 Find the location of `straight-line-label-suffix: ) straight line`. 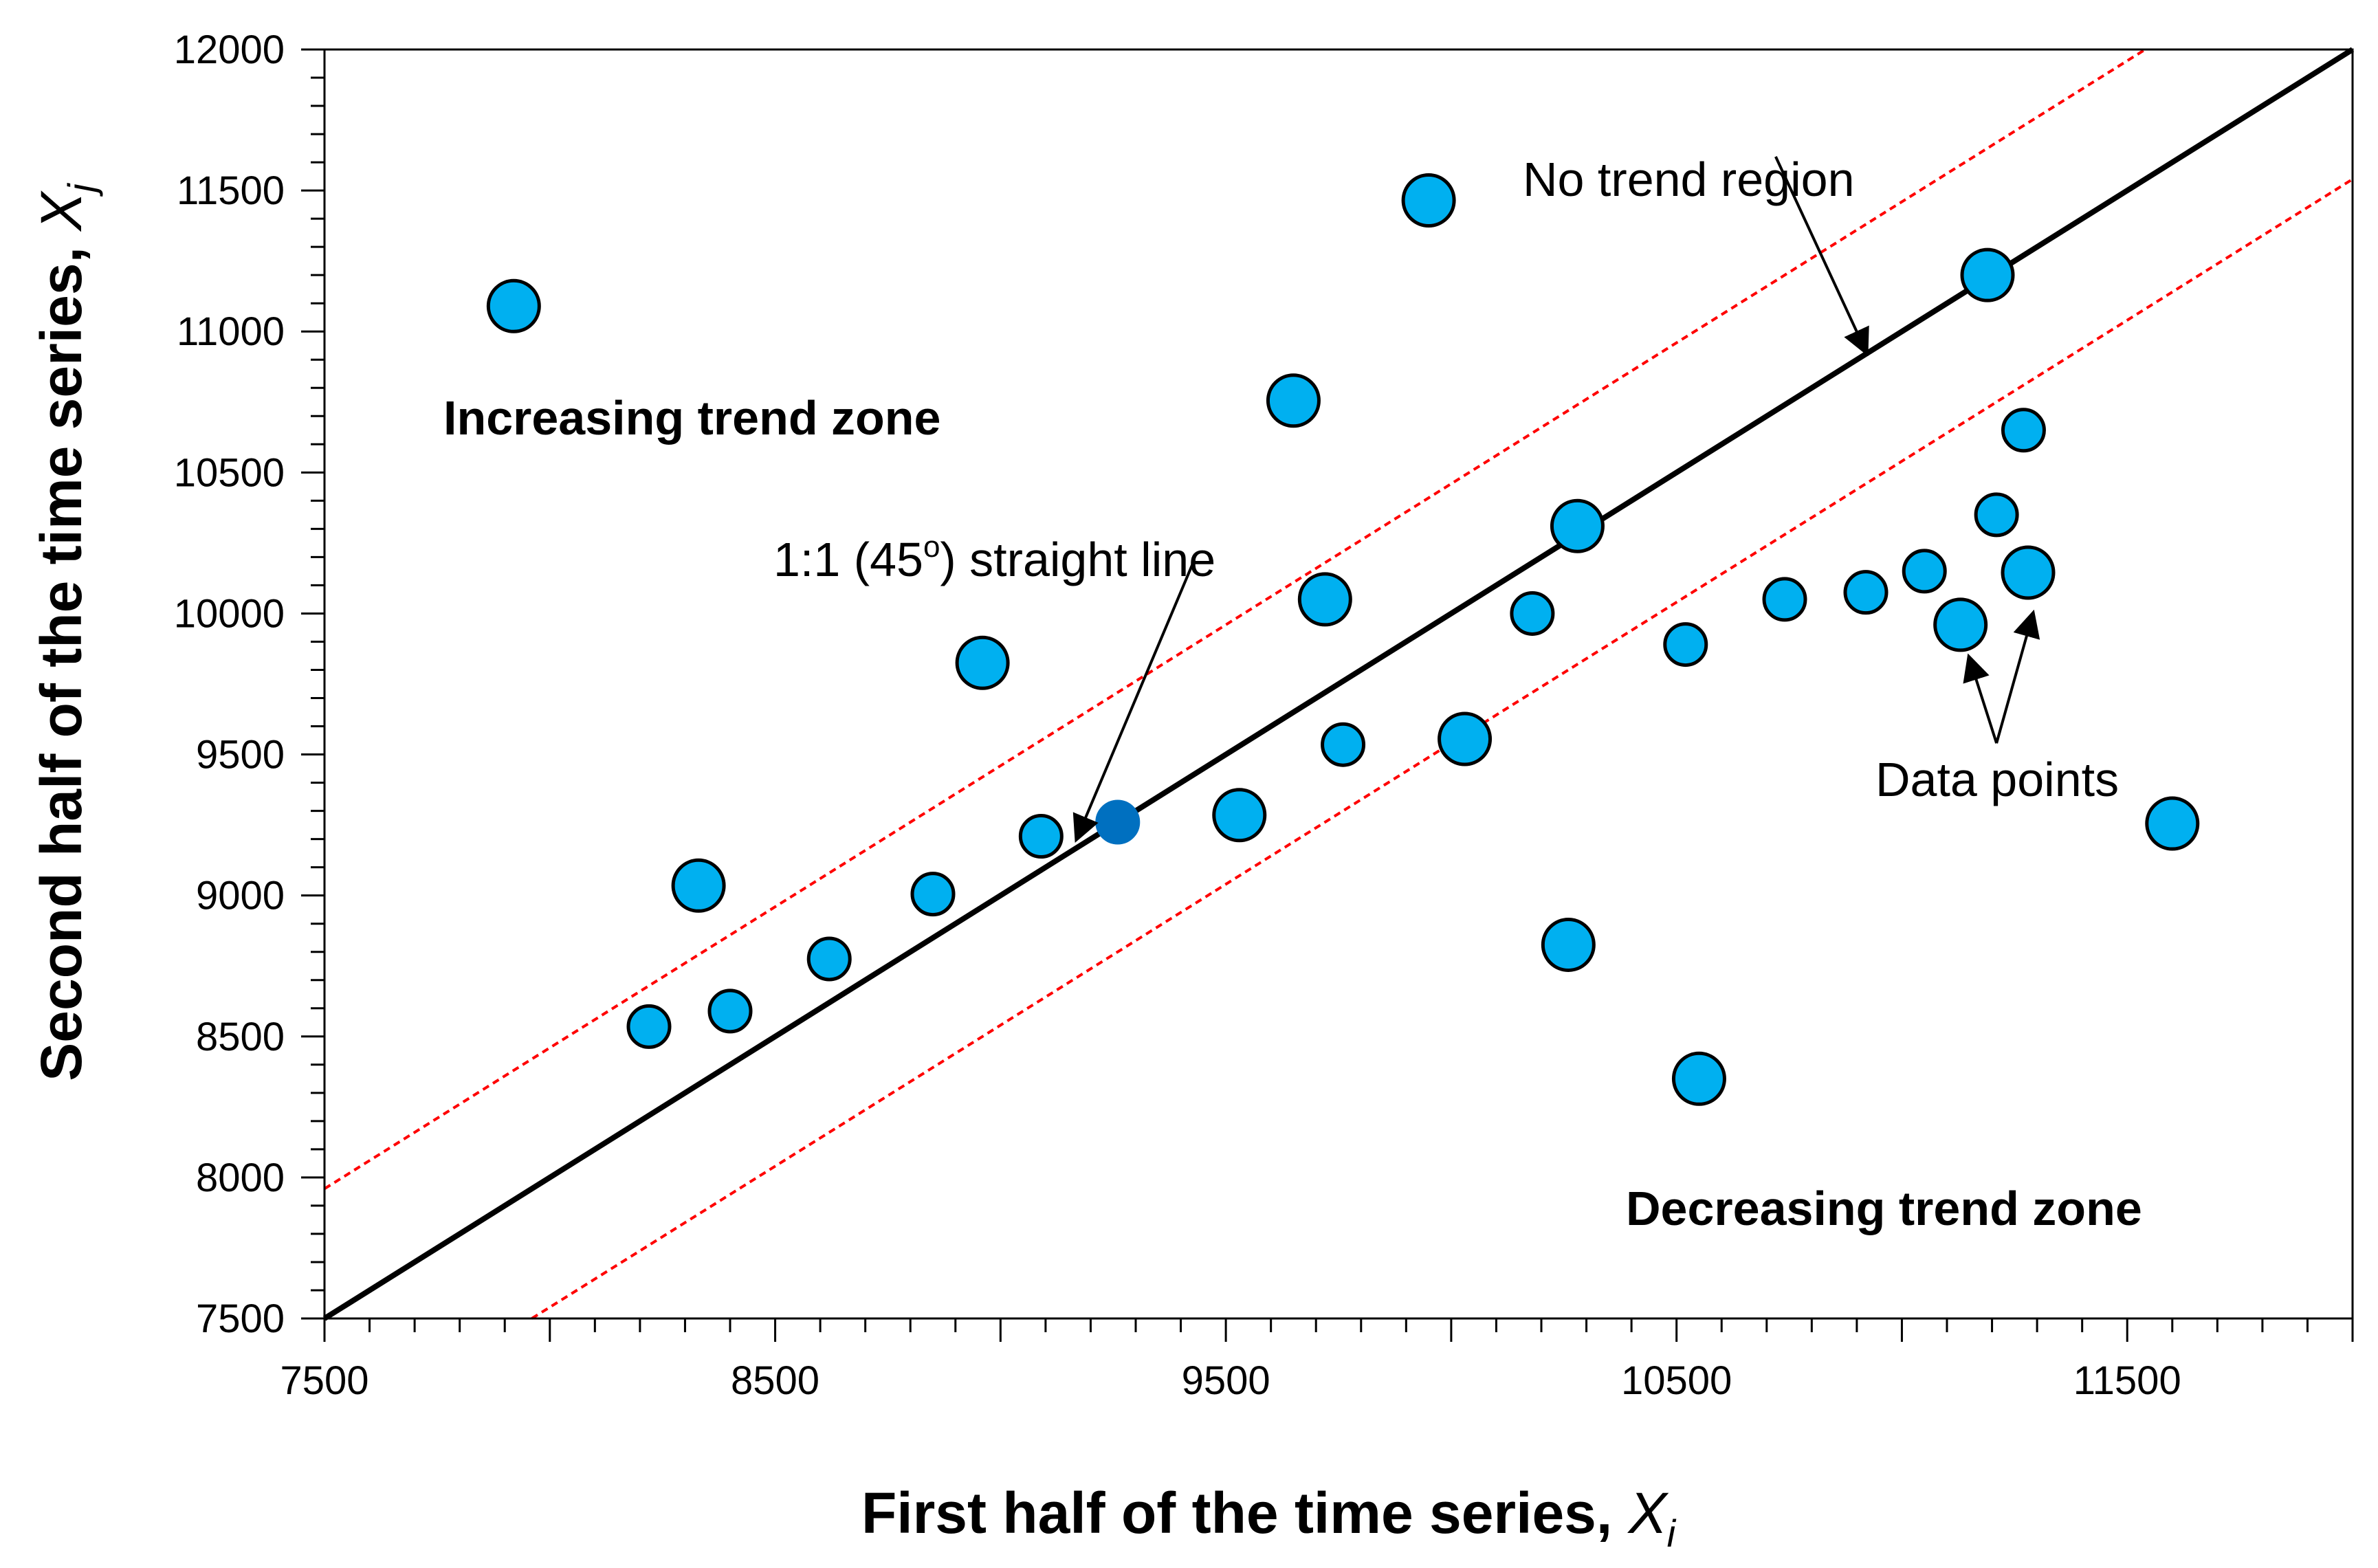

straight-line-label-suffix: ) straight line is located at coordinates (1077, 559).